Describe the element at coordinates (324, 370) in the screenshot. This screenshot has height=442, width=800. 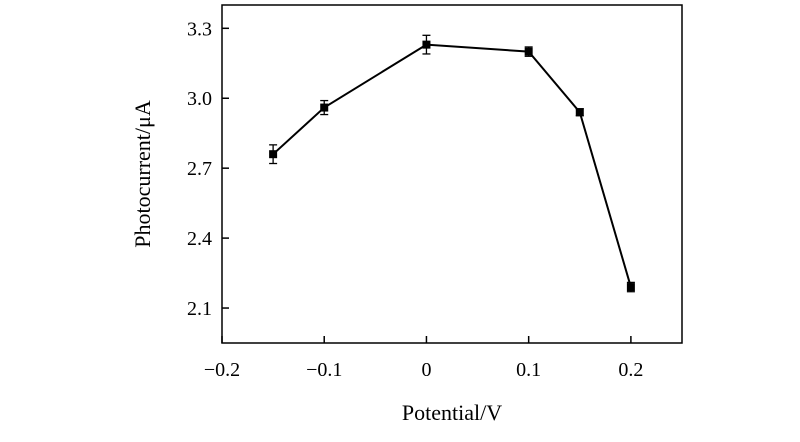
I see `x-tick-label: −0.1` at that location.